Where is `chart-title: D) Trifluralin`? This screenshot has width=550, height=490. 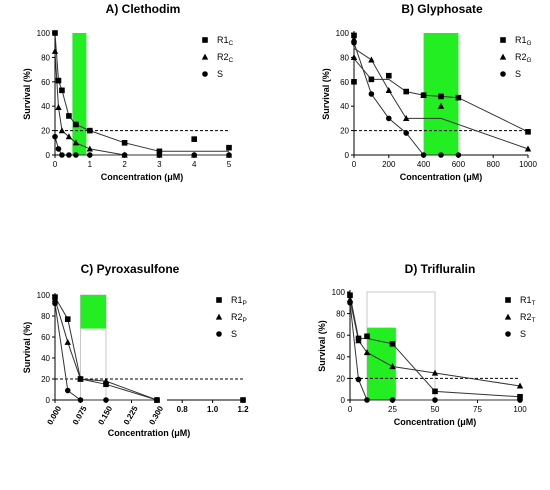
chart-title: D) Trifluralin is located at coordinates (440, 269).